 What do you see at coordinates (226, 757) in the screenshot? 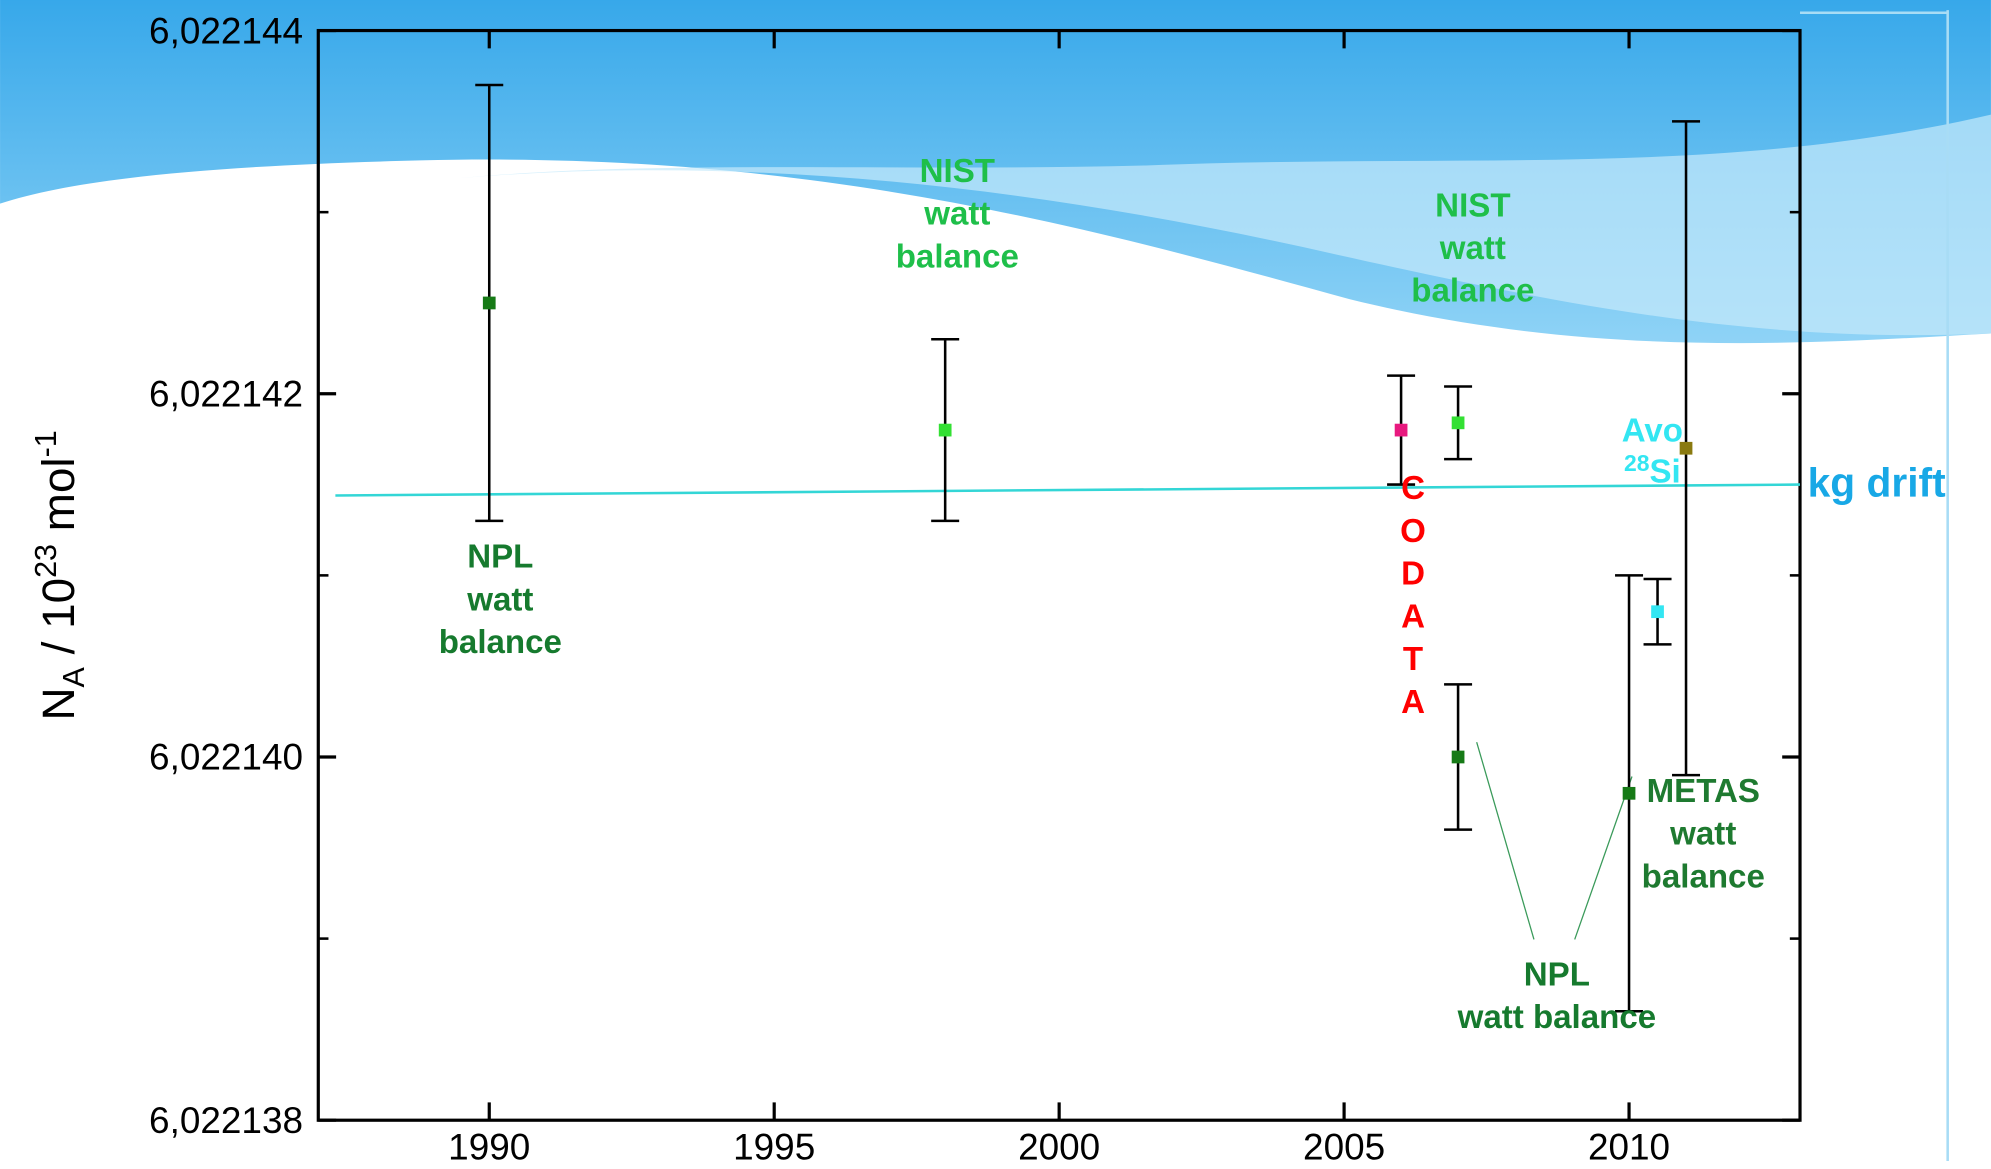
I see `y-tick-label: 6,022140` at bounding box center [226, 757].